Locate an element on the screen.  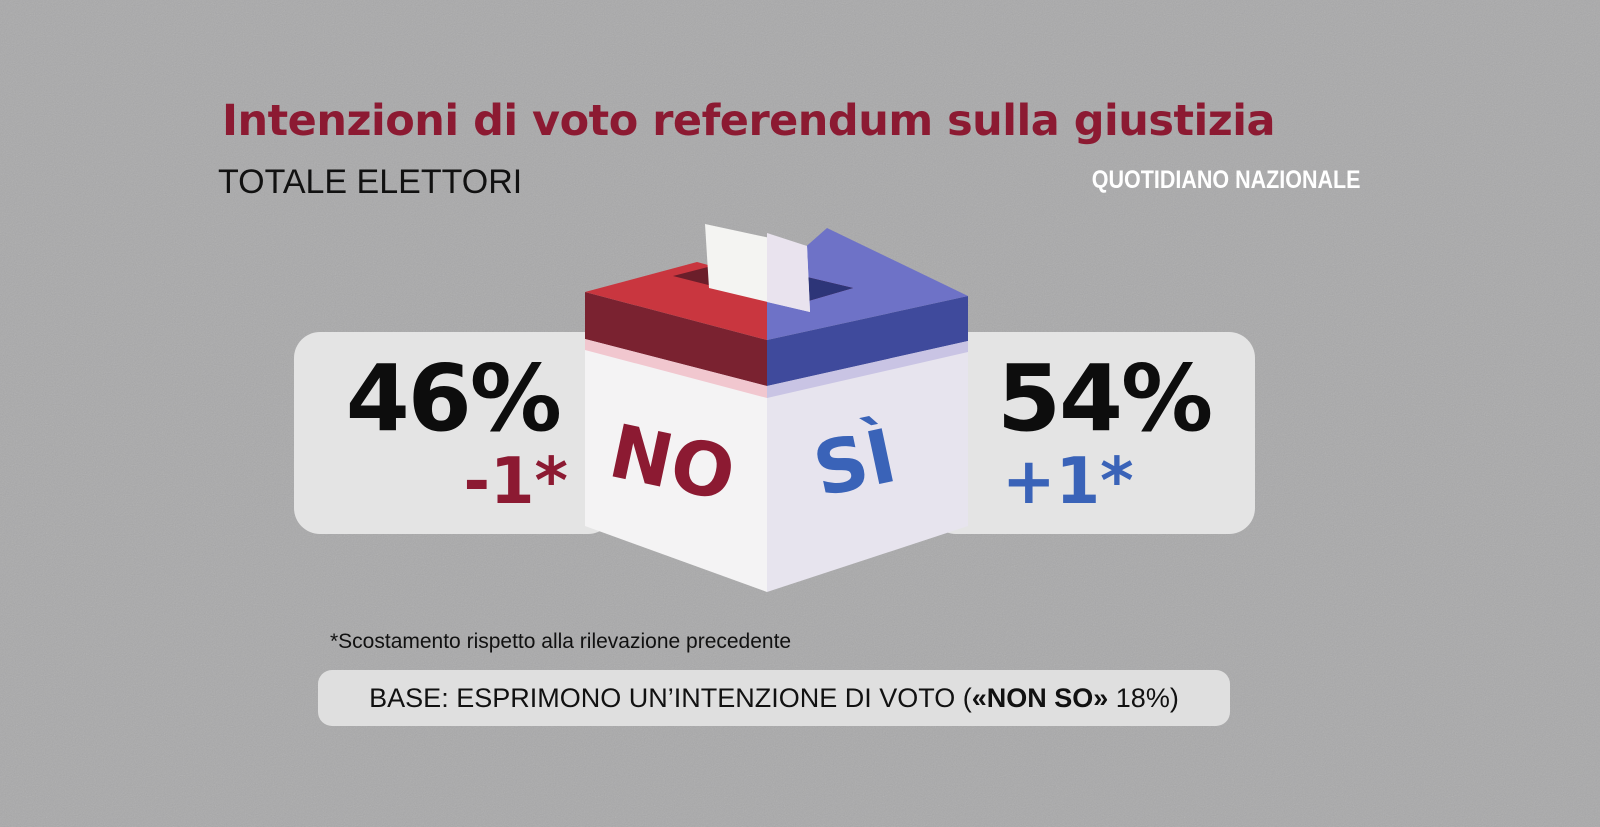
no-result-panel is located at coordinates (454, 433).